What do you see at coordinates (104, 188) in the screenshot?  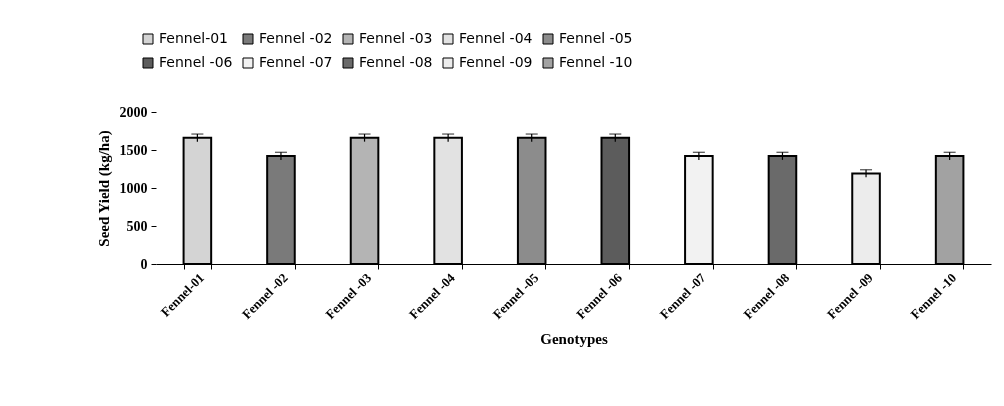 I see `y-axis-title: Seed Yield (kg/ha)` at bounding box center [104, 188].